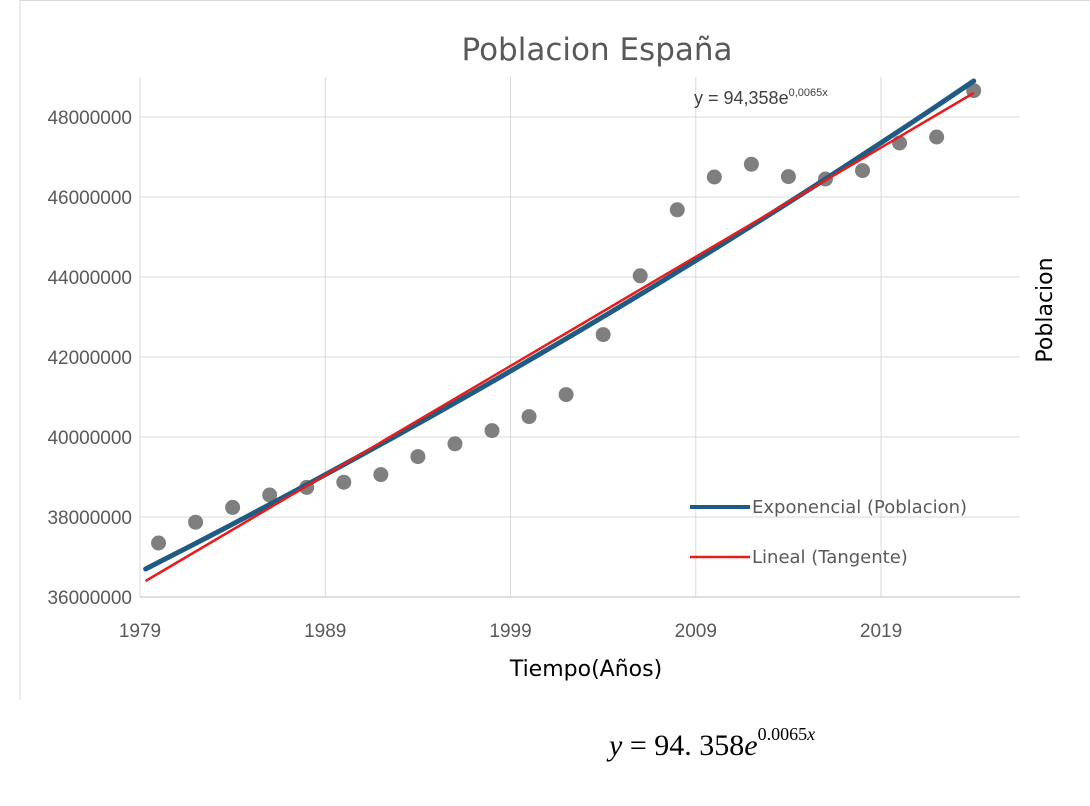 The width and height of the screenshot is (1090, 806). What do you see at coordinates (89, 598) in the screenshot?
I see `y-tick-label: 36000000` at bounding box center [89, 598].